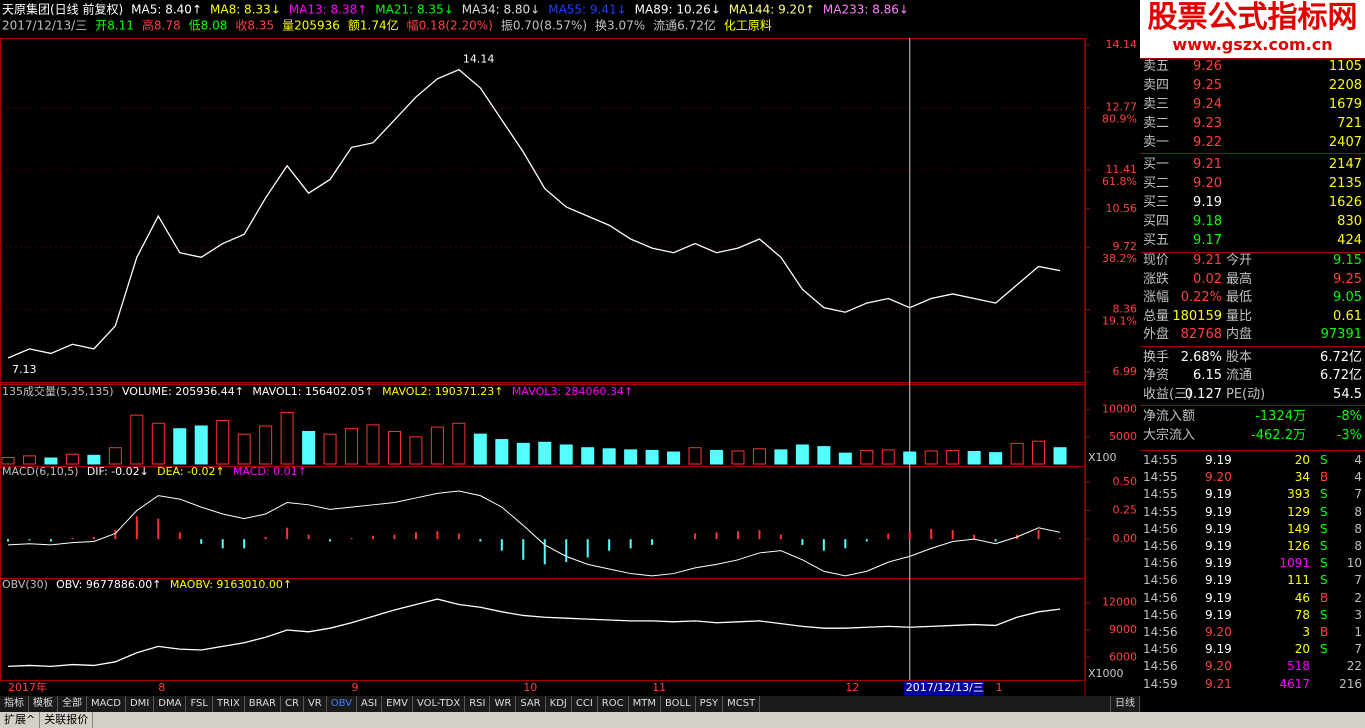  I want to click on footer-button: 扩展^, so click(20, 720).